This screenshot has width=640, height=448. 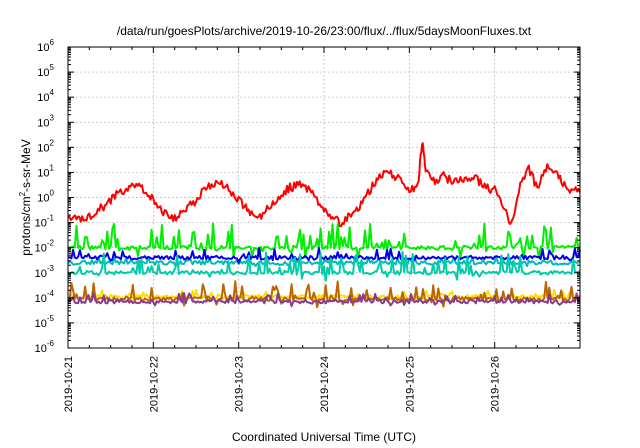 I want to click on y-tick-exponent: 6, so click(x=52, y=42).